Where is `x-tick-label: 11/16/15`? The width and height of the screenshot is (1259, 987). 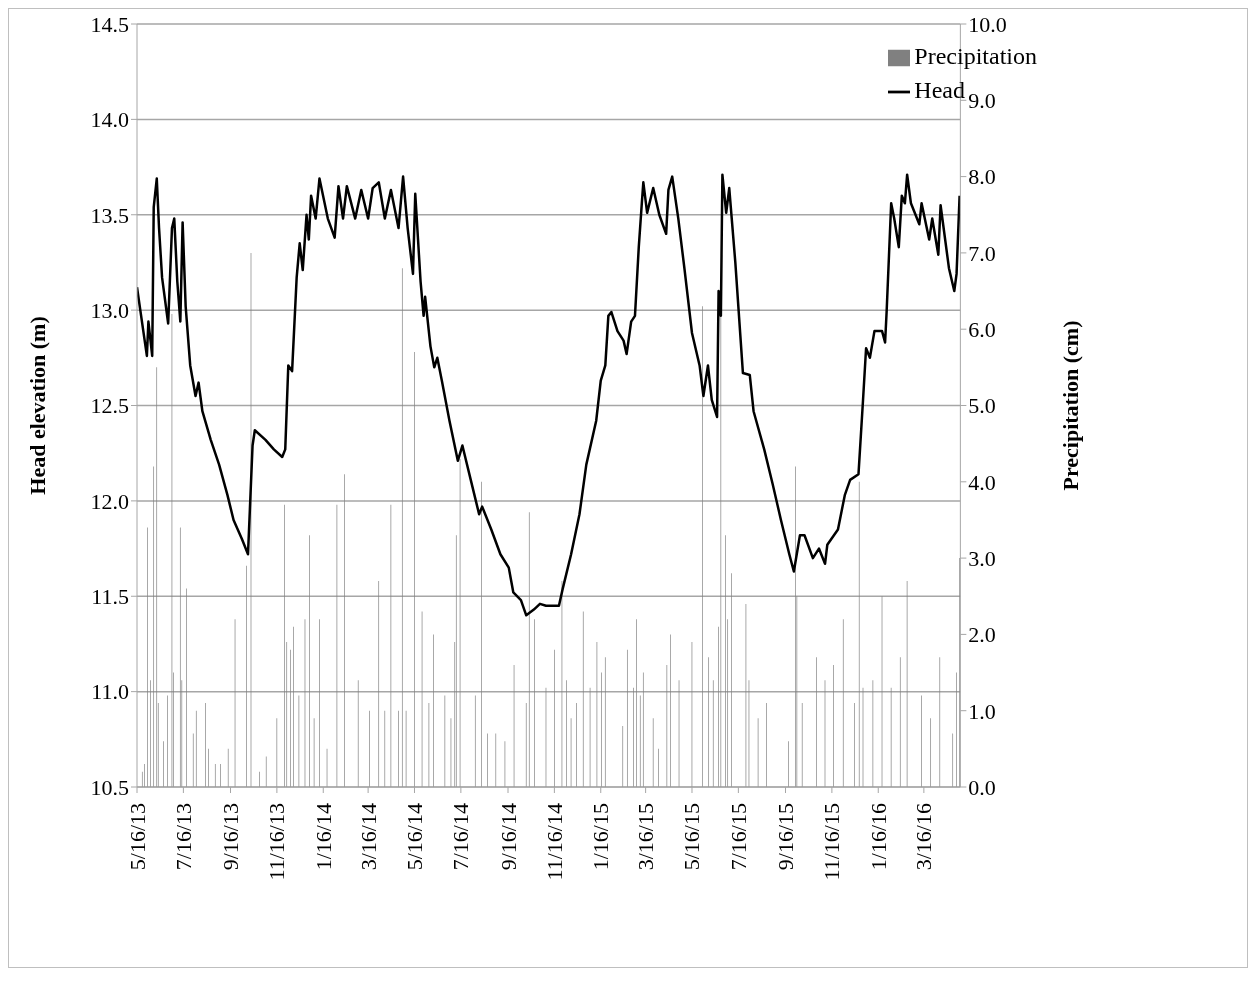 x-tick-label: 11/16/15 is located at coordinates (832, 842).